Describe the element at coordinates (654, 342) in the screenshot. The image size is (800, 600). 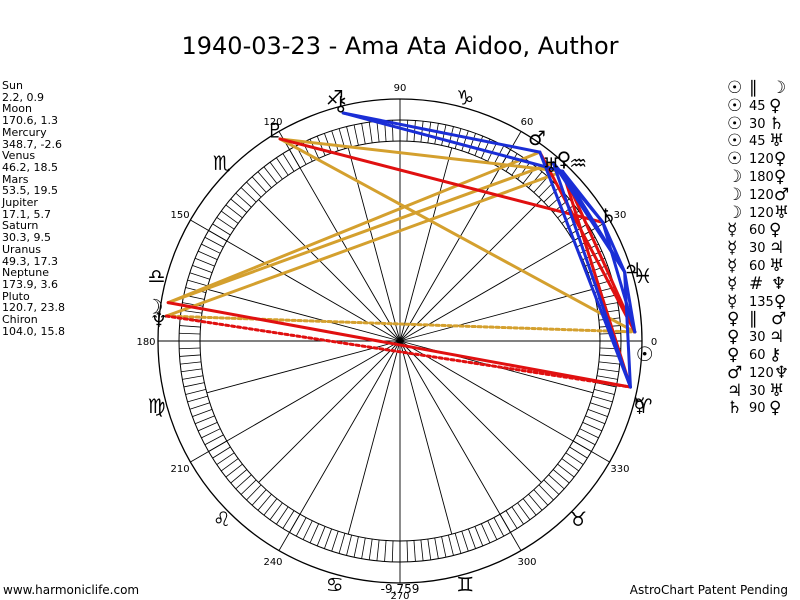
I see `degree-label: 0` at that location.